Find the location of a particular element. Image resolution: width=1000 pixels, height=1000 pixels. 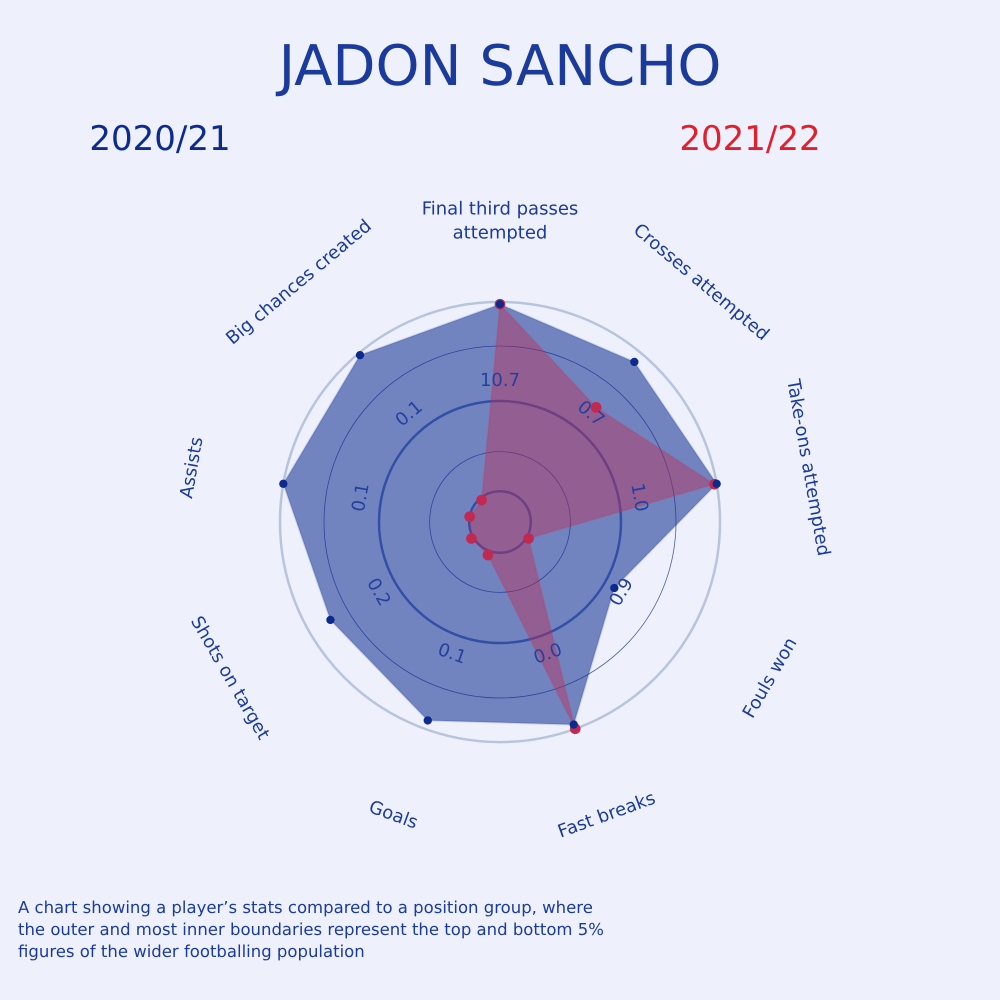

text: 0.2 is located at coordinates (378, 592).